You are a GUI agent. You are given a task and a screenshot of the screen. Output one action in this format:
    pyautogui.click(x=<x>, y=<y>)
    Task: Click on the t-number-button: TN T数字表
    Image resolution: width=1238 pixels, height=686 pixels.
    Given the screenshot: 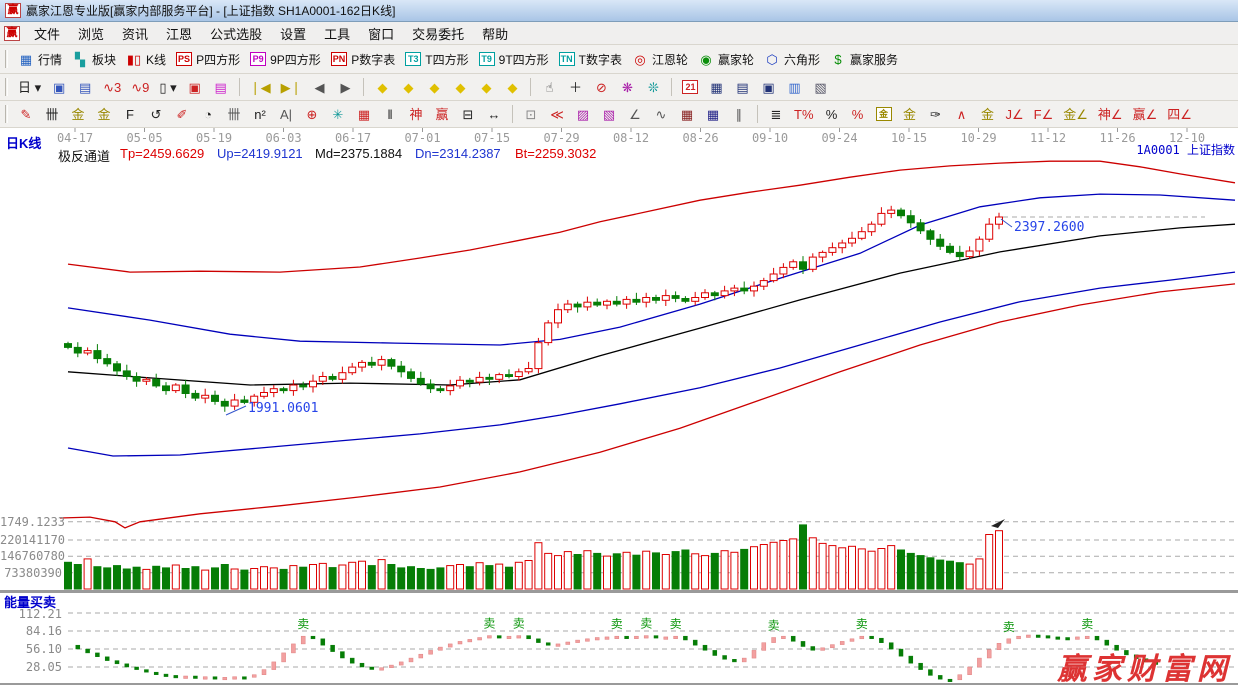 What is the action you would take?
    pyautogui.click(x=590, y=59)
    